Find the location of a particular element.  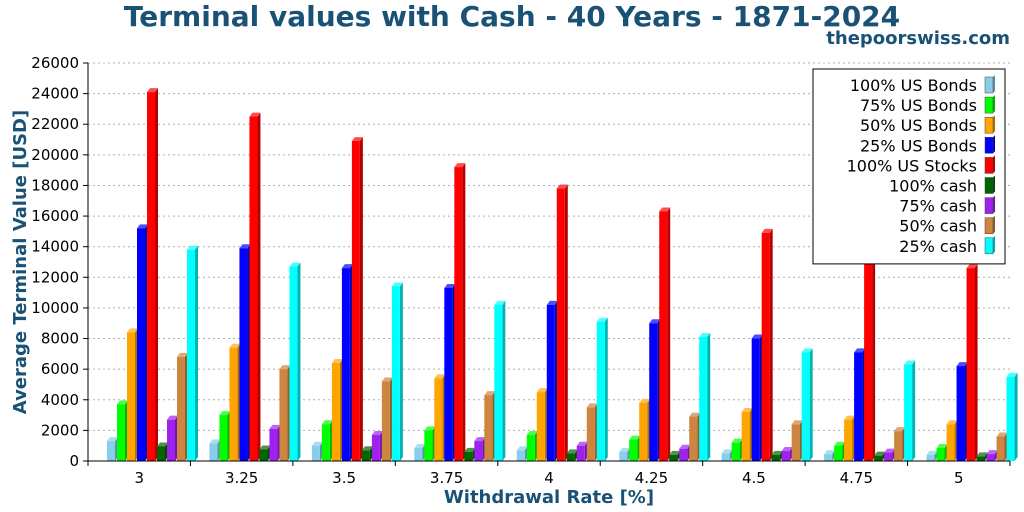

source-label: thepoorswiss.com is located at coordinates (918, 38).